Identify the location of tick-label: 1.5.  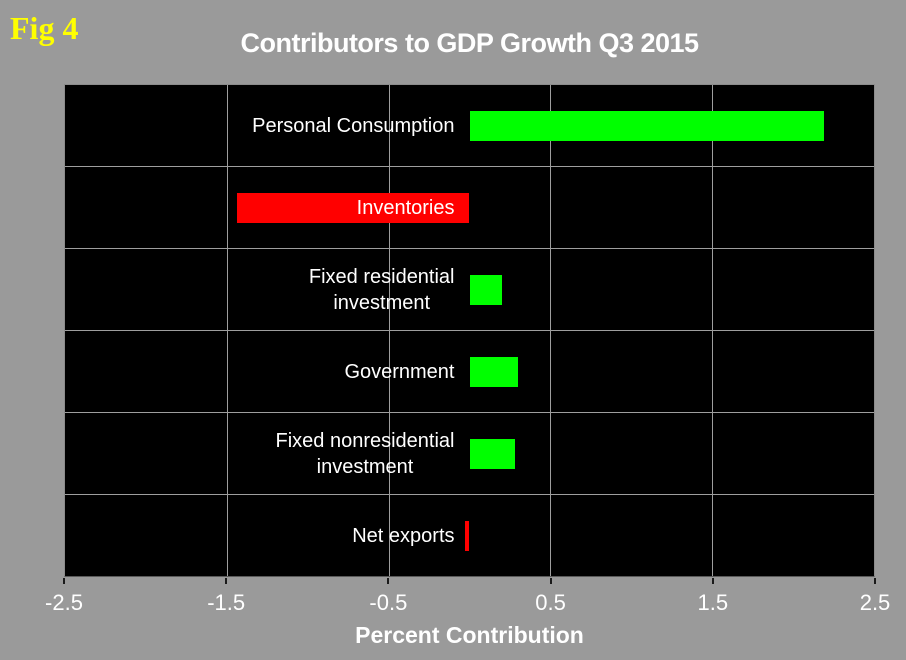
(713, 602).